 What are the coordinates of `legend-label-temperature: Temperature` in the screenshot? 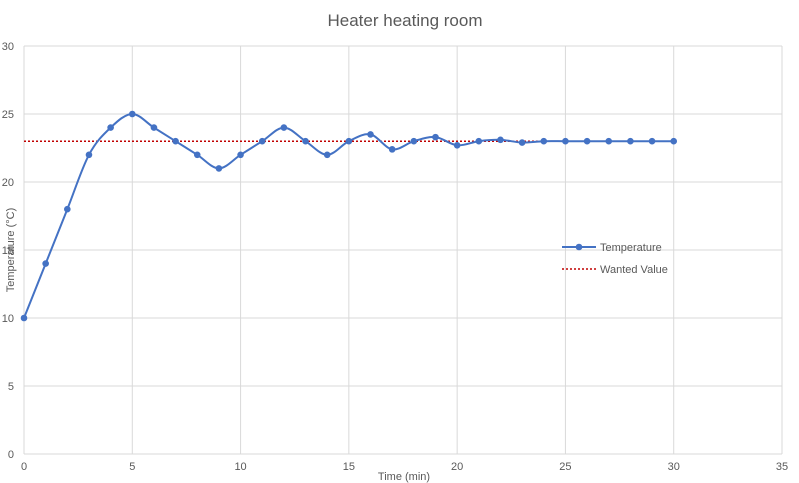 It's located at (631, 248).